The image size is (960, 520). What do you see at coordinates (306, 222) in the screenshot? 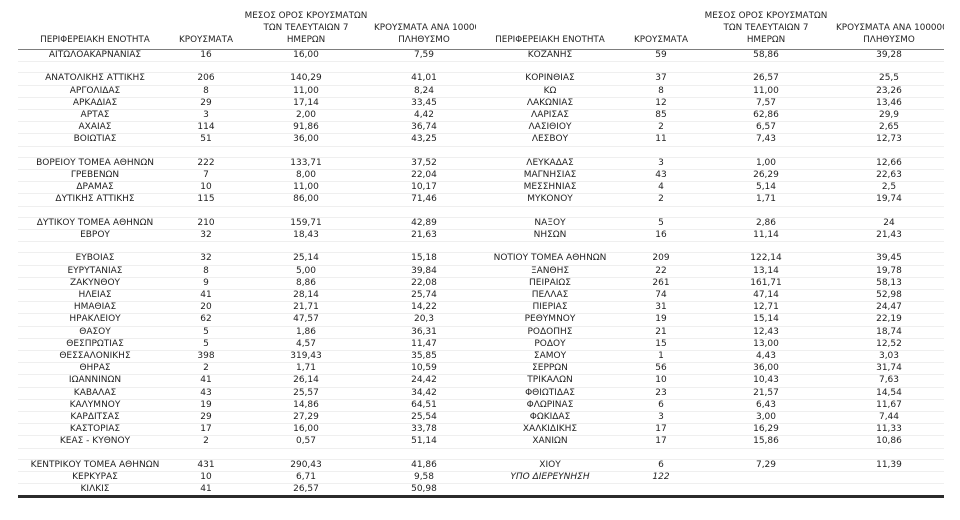
I see `avg7-cell: 159,71` at bounding box center [306, 222].